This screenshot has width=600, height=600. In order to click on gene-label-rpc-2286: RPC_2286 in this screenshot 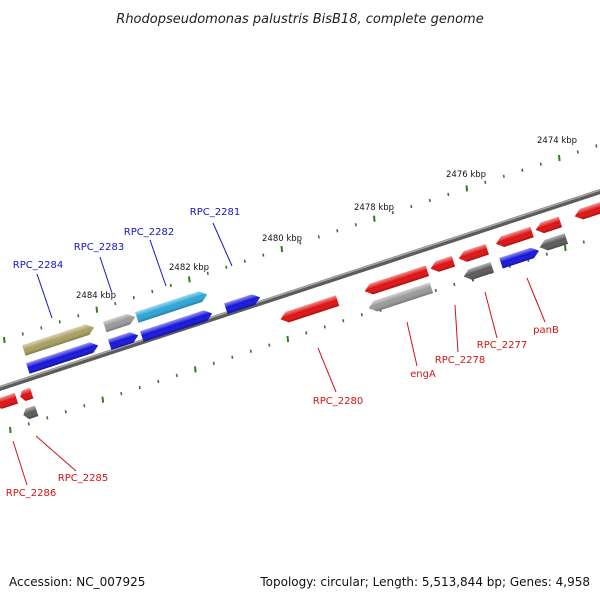, I will do `click(31, 493)`.